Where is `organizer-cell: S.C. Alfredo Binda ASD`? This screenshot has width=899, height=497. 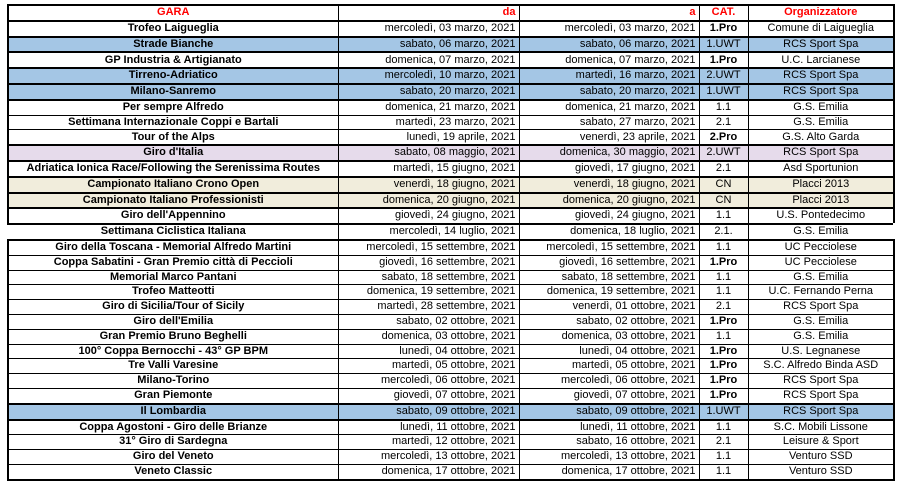
organizer-cell: S.C. Alfredo Binda ASD is located at coordinates (821, 366).